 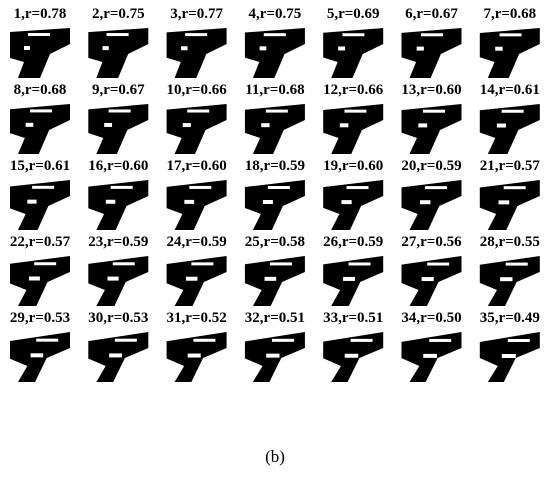 What do you see at coordinates (118, 90) in the screenshot?
I see `panel-label: 9,r=0.67` at bounding box center [118, 90].